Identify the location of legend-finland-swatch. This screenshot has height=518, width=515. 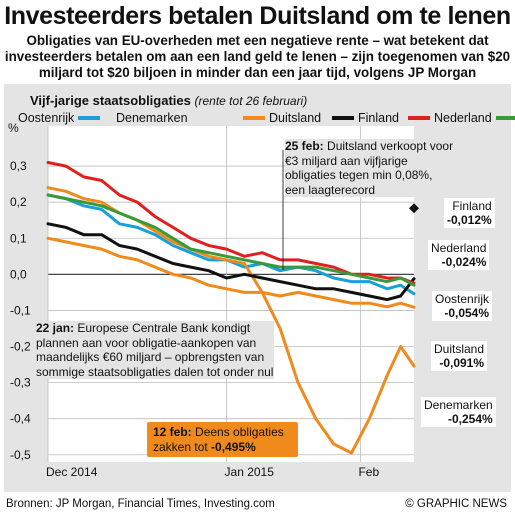
(343, 118).